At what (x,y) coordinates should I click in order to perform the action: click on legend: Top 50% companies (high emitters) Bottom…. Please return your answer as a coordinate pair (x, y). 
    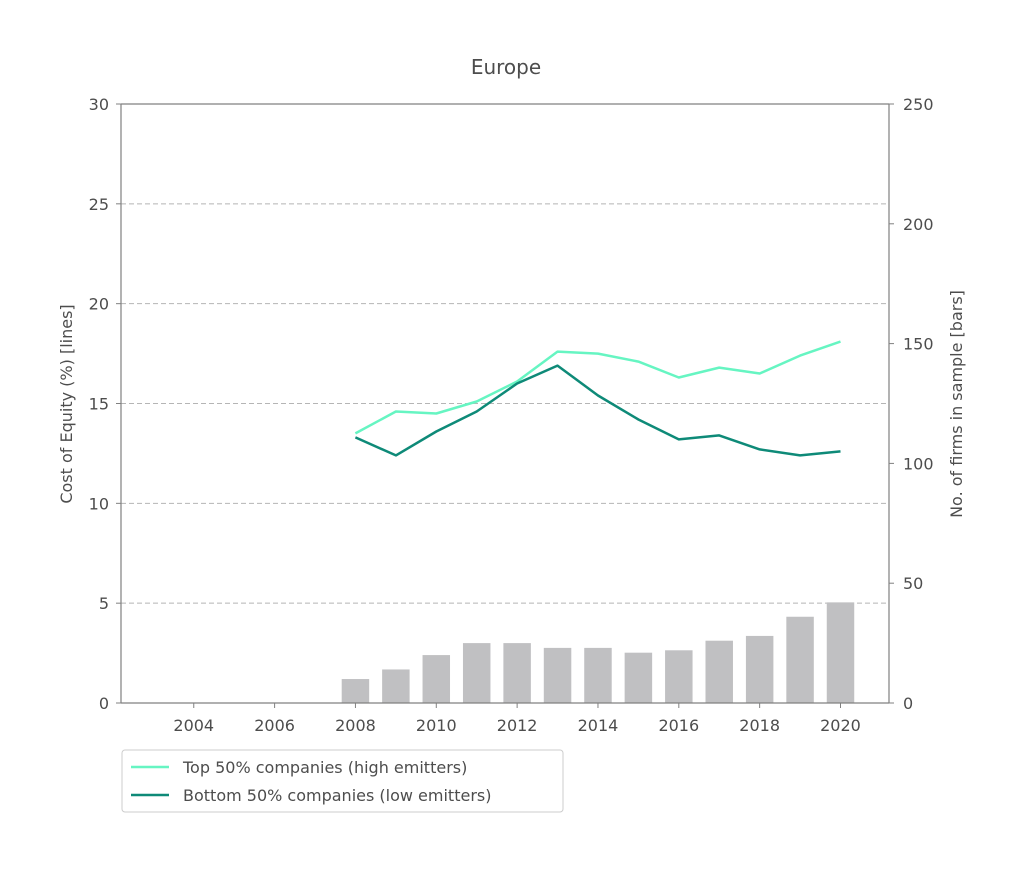
    Looking at the image, I should click on (342, 781).